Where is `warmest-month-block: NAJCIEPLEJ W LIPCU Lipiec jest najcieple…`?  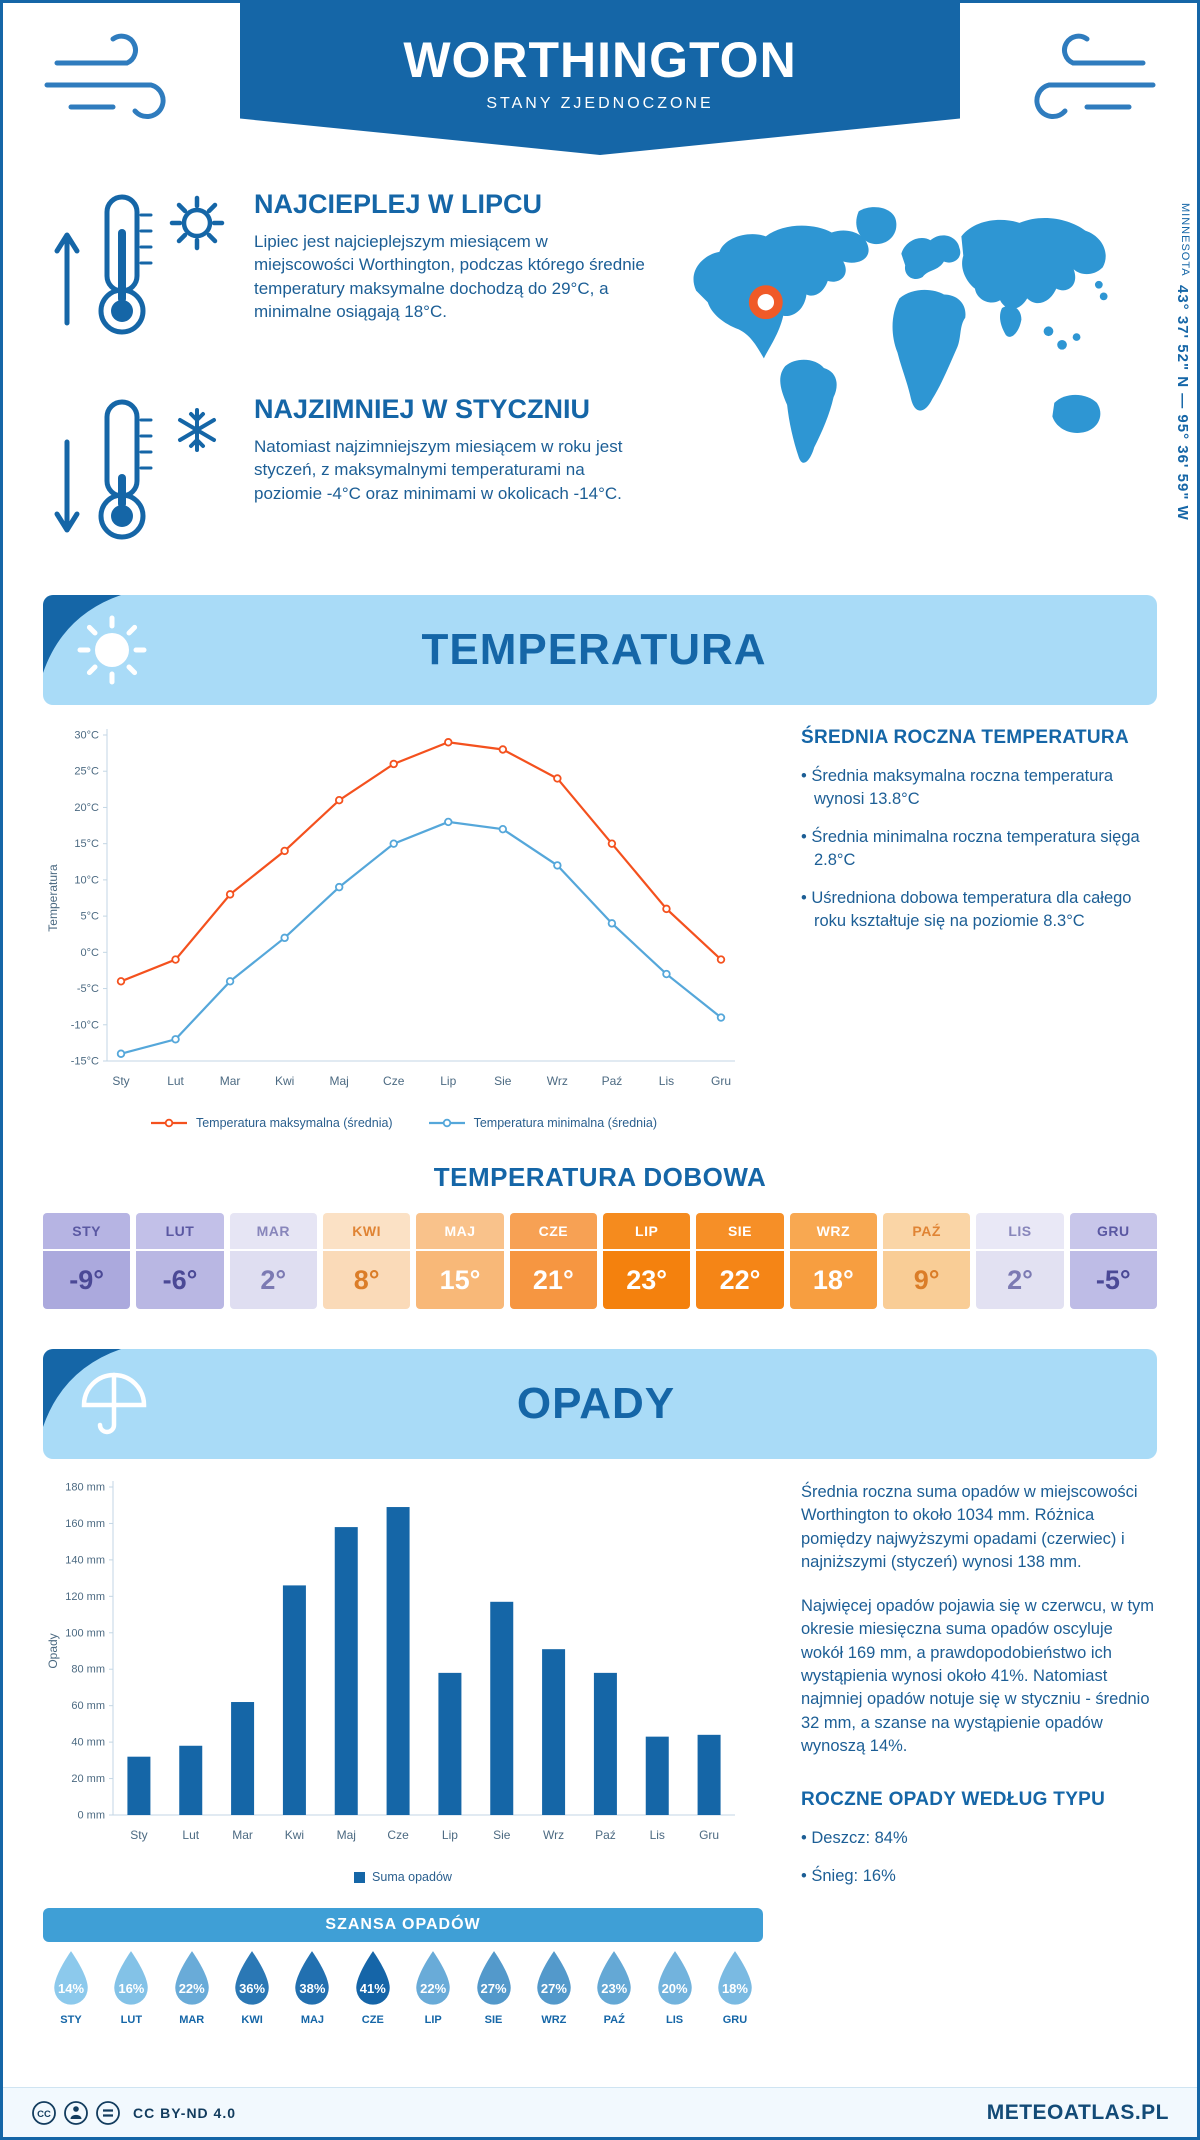 warmest-month-block: NAJCIEPLEJ W LIPCU Lipiec jest najcieple… is located at coordinates (359, 267).